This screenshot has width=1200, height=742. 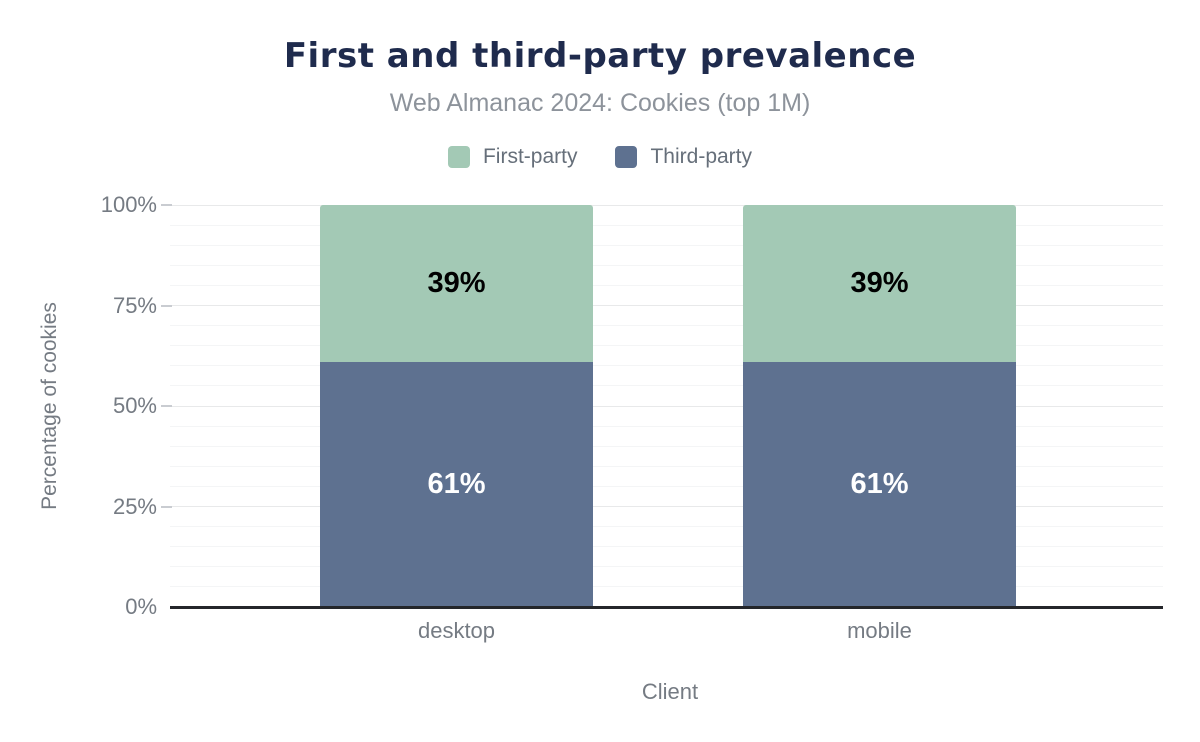 What do you see at coordinates (458, 157) in the screenshot?
I see `legend-swatch-first-party` at bounding box center [458, 157].